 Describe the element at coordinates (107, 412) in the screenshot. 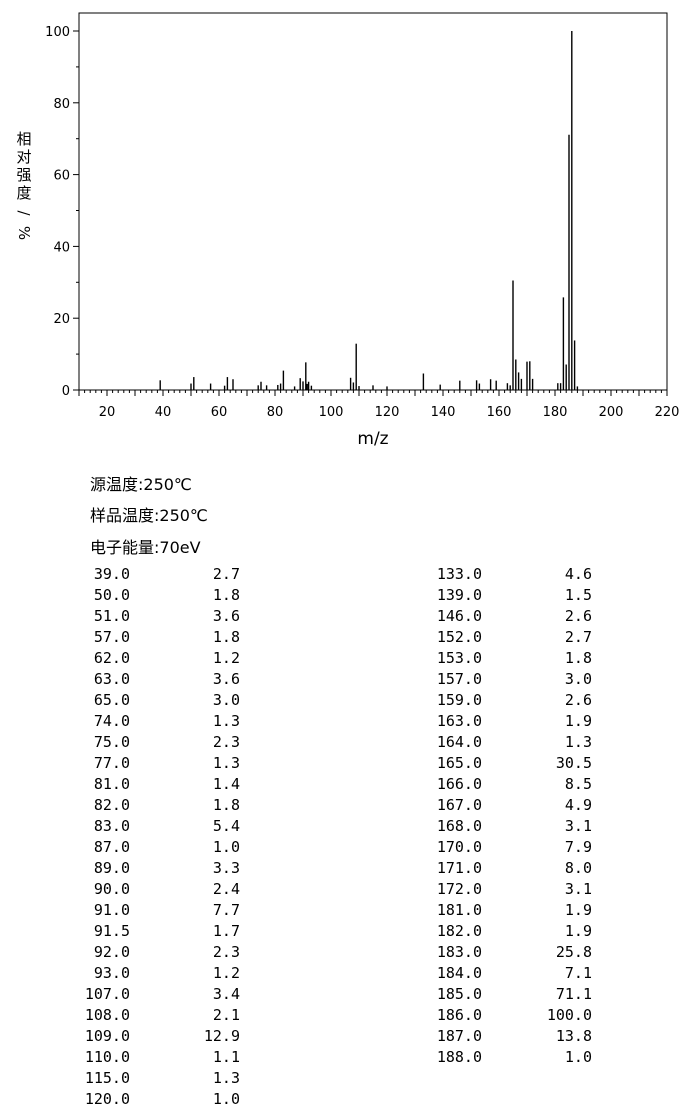

I see `x-tick-label: 20` at that location.